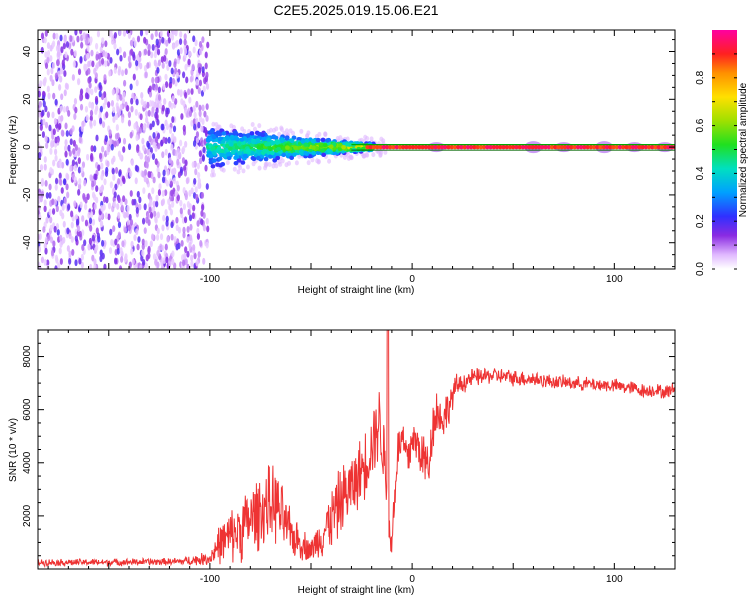  Describe the element at coordinates (13, 150) in the screenshot. I see `heatmap-y-axis-label: Frequency (Hz)` at that location.